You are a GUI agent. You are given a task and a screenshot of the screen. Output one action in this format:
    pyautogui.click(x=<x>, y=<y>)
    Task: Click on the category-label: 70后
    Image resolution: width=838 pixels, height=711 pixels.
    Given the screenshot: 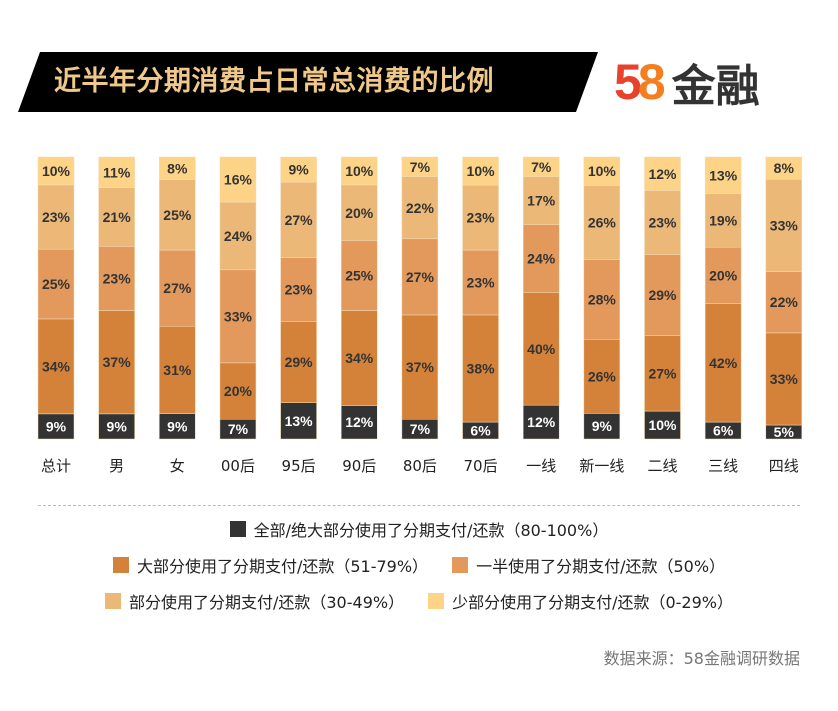 What is the action you would take?
    pyautogui.click(x=481, y=466)
    